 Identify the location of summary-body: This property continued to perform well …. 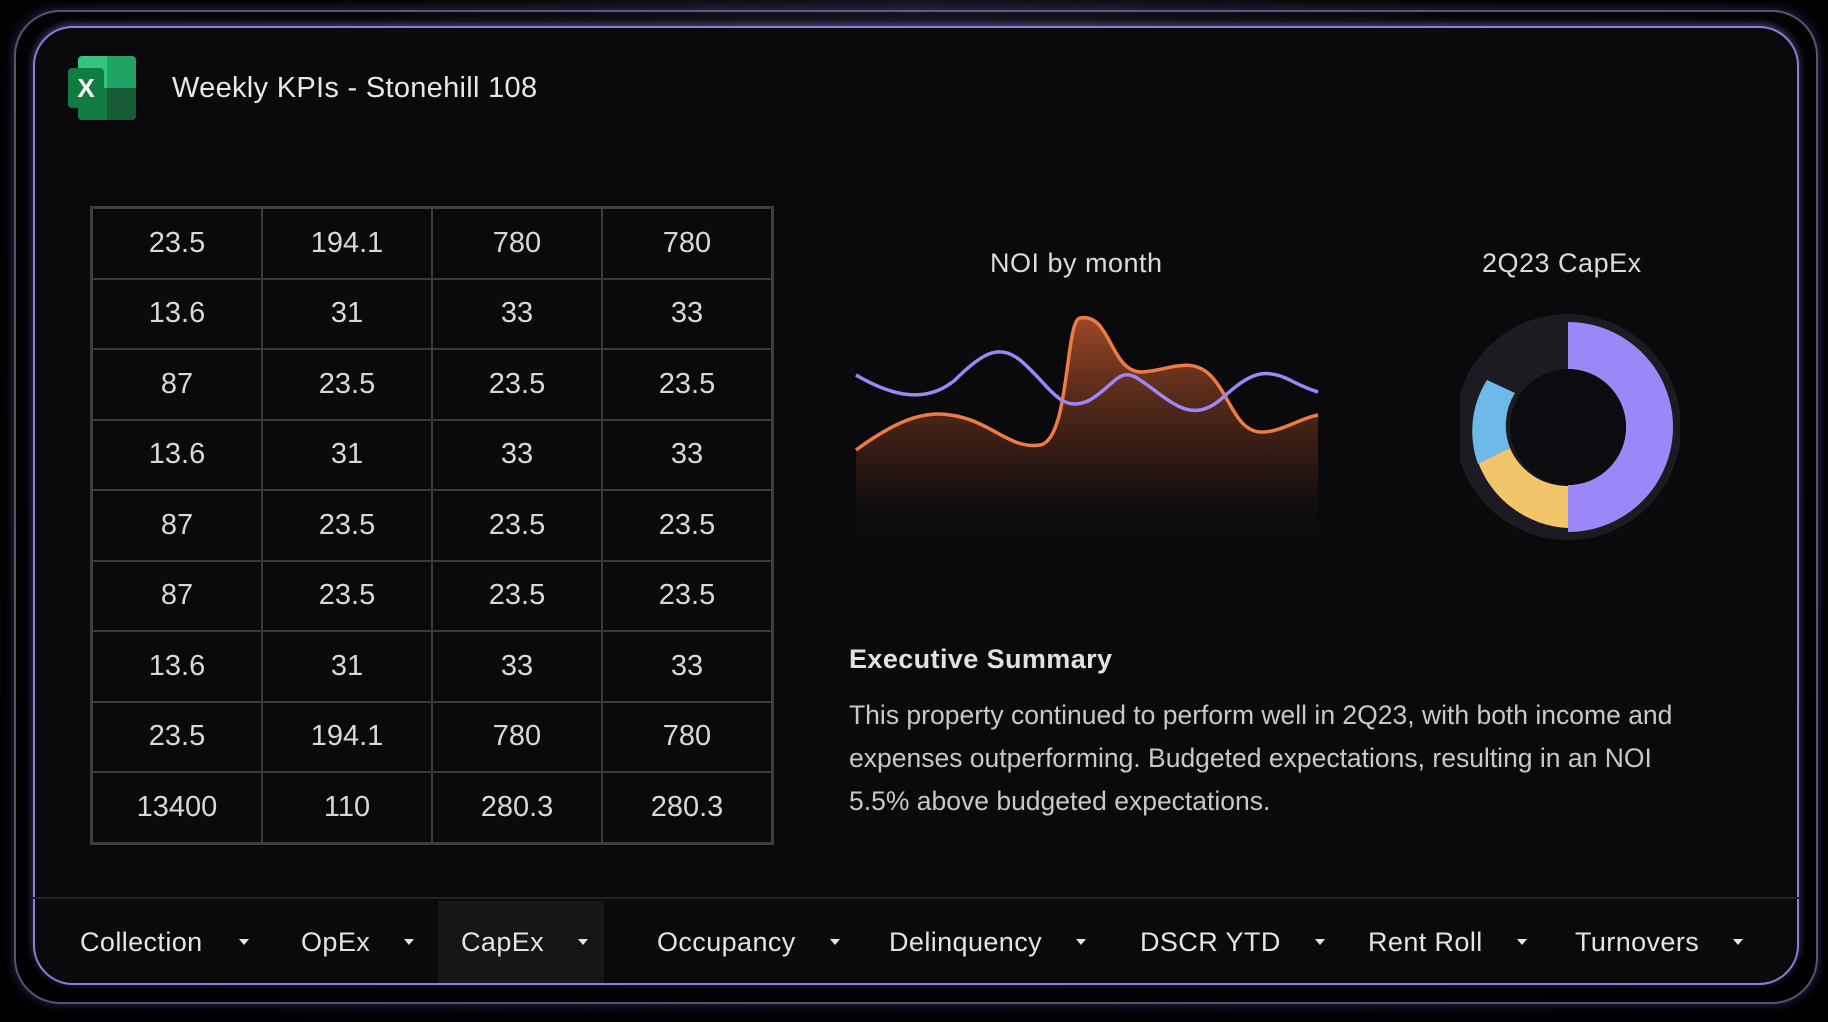
(1261, 758).